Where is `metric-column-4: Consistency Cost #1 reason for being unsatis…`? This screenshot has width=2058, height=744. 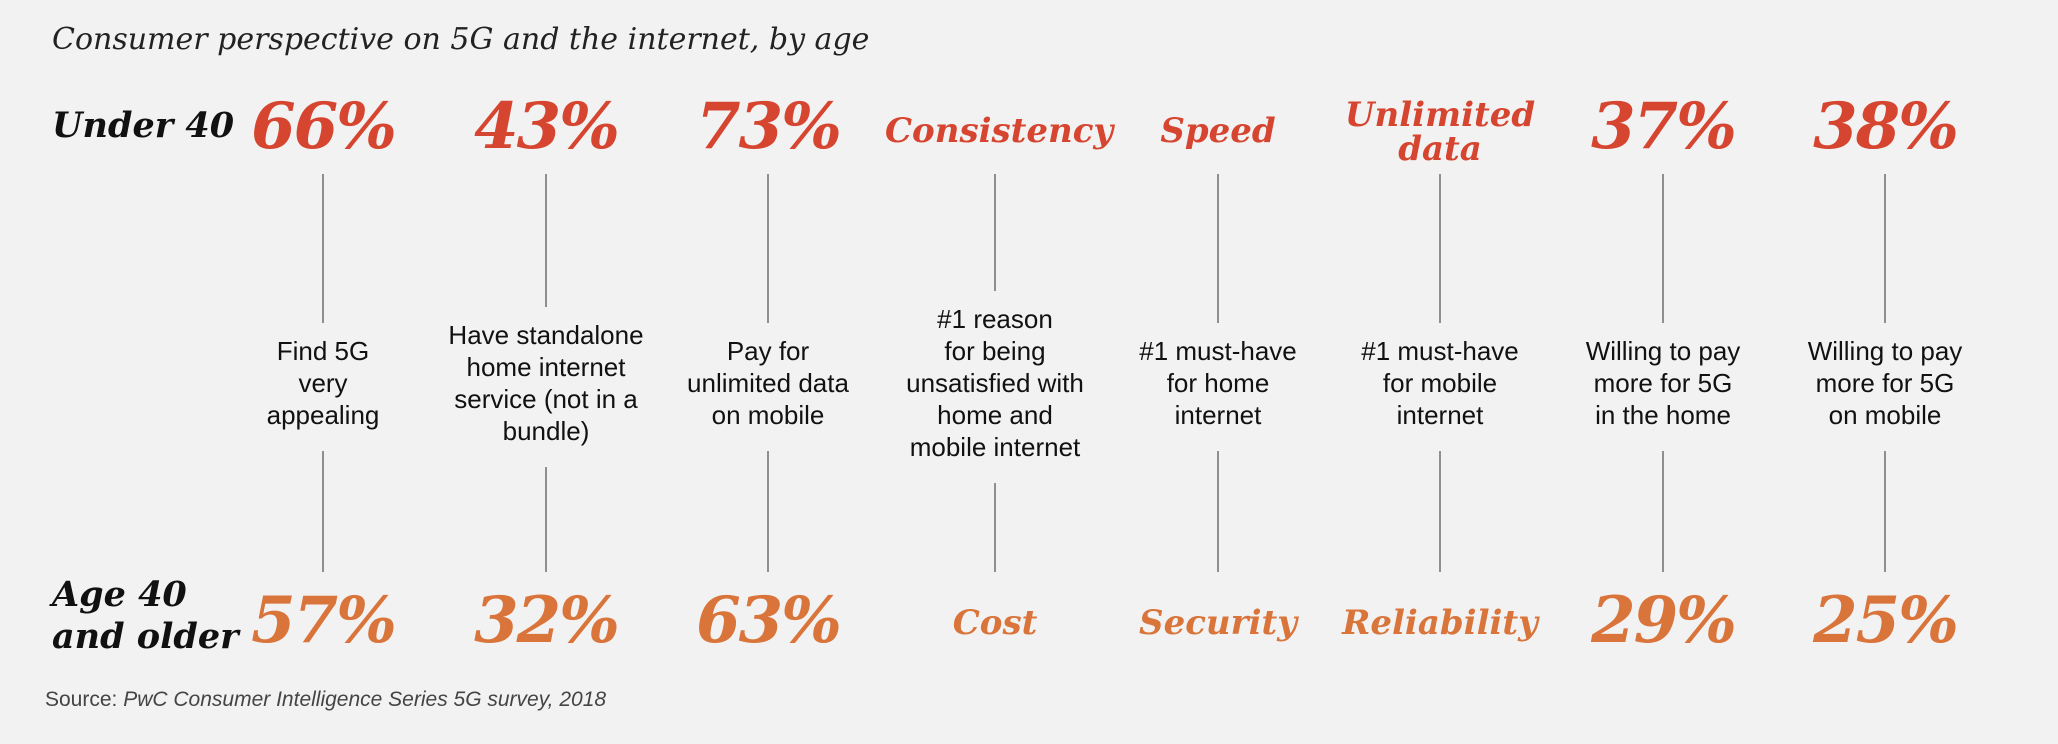 metric-column-4: Consistency Cost #1 reason for being unsatis… is located at coordinates (999, 372).